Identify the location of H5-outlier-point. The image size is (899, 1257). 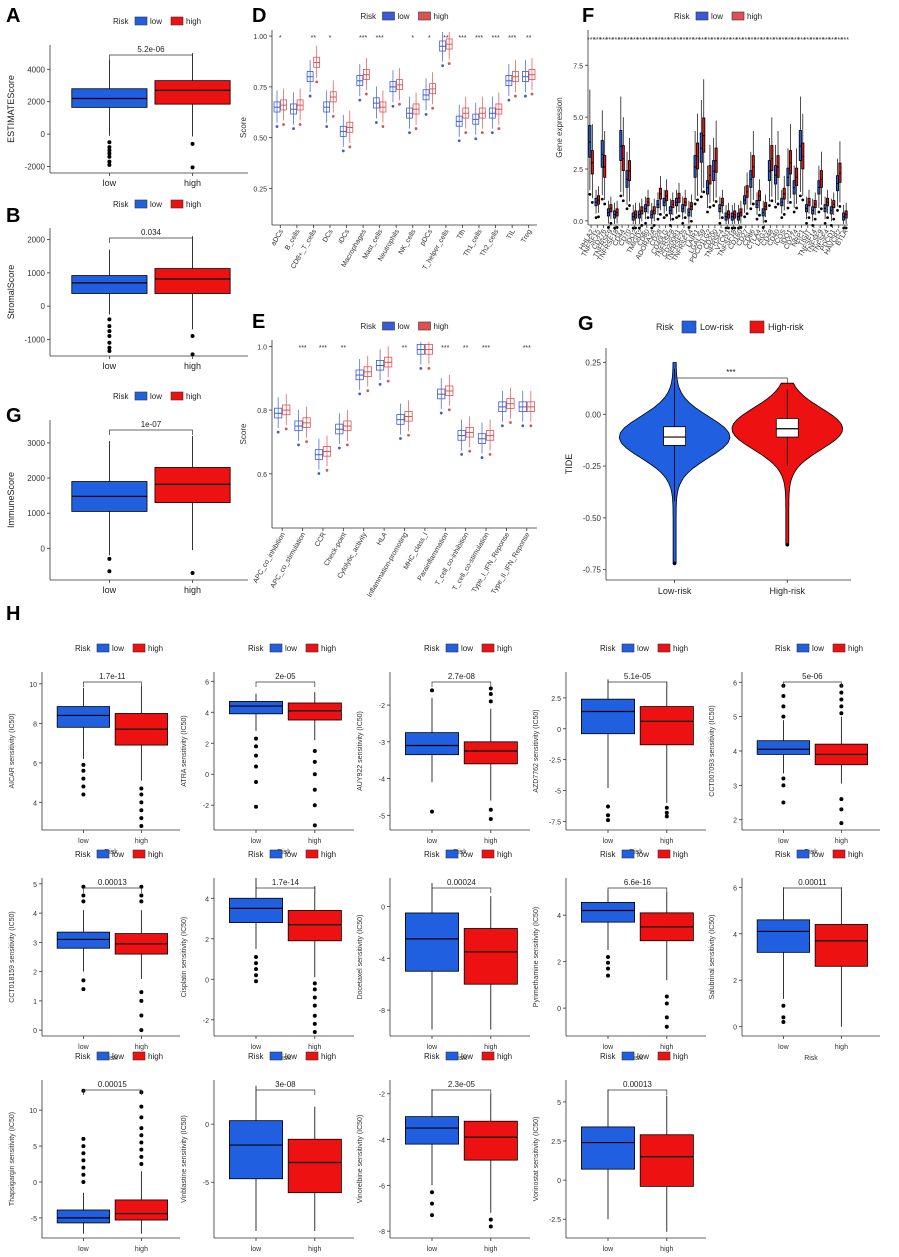
(783, 706).